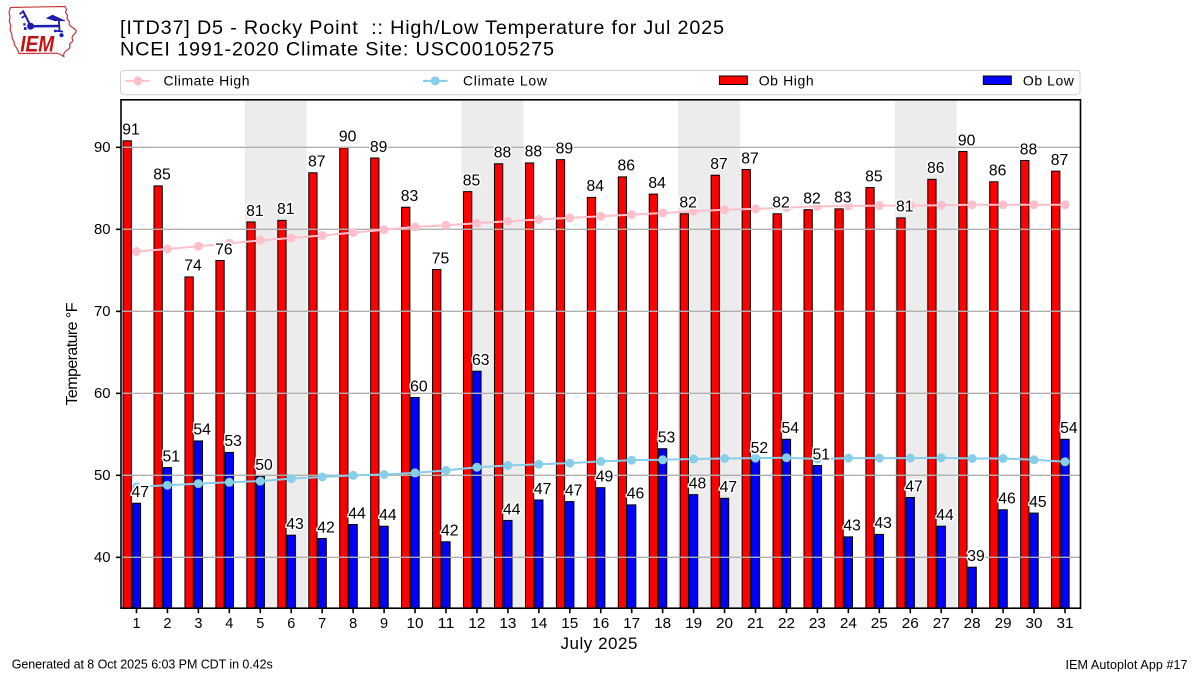 The height and width of the screenshot is (675, 1200). I want to click on svg-text: 80, so click(102, 230).